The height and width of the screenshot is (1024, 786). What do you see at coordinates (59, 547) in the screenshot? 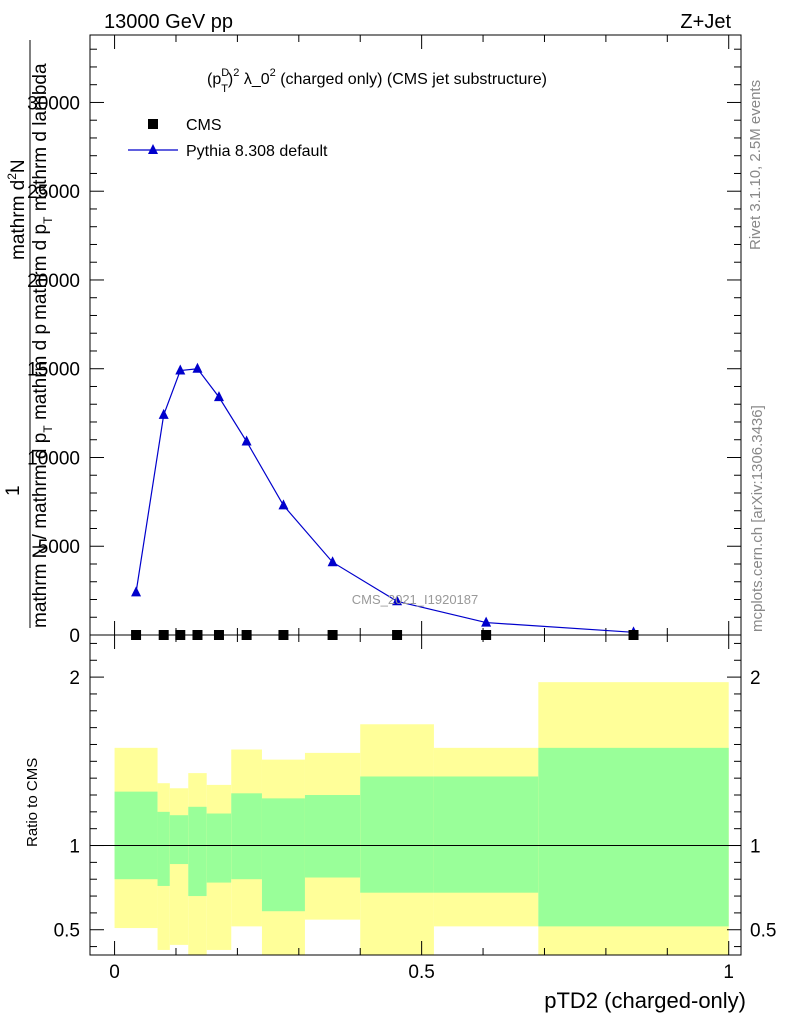
I see `y-tick-label: 5000` at bounding box center [59, 547].